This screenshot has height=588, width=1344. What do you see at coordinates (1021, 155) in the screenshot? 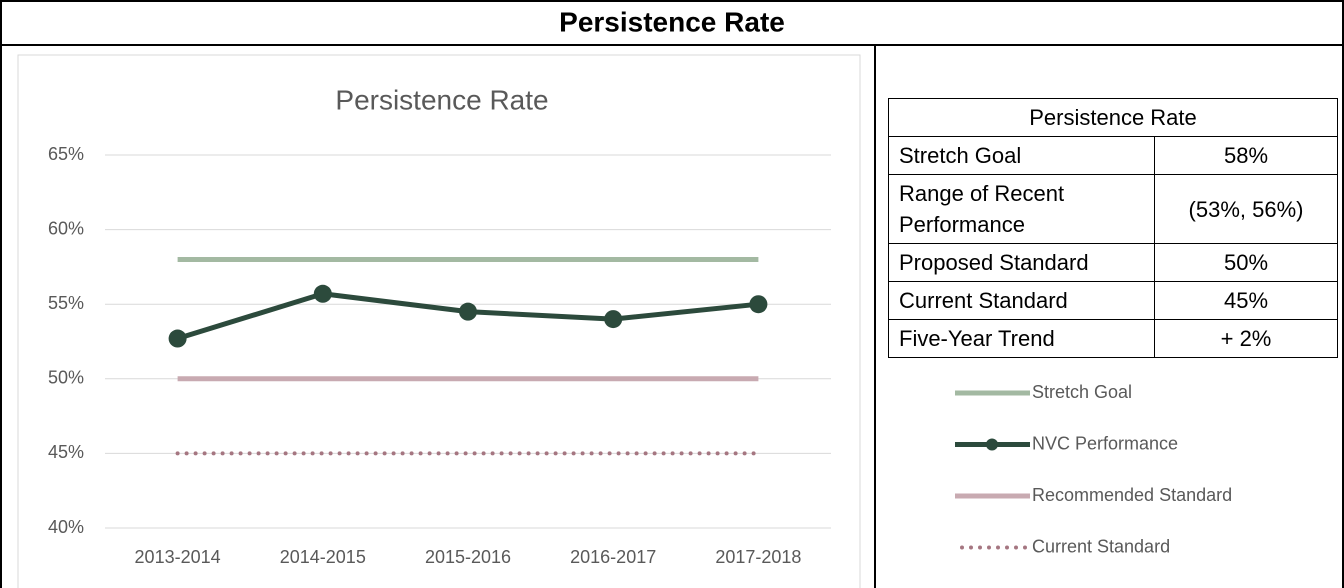
I see `table-label: Stretch Goal` at bounding box center [1021, 155].